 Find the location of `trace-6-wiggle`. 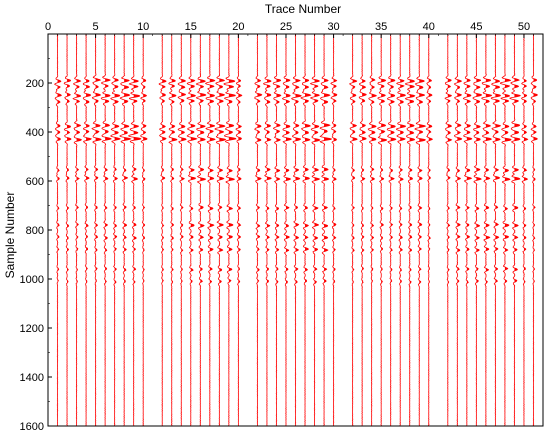

trace-6-wiggle is located at coordinates (106, 230).